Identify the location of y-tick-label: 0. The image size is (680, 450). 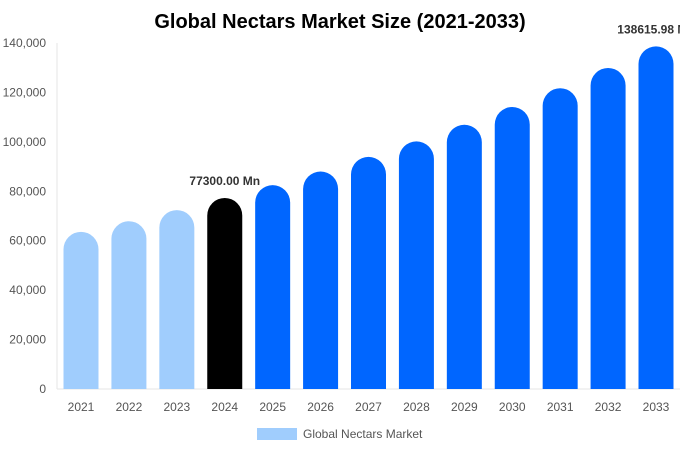
(42, 389).